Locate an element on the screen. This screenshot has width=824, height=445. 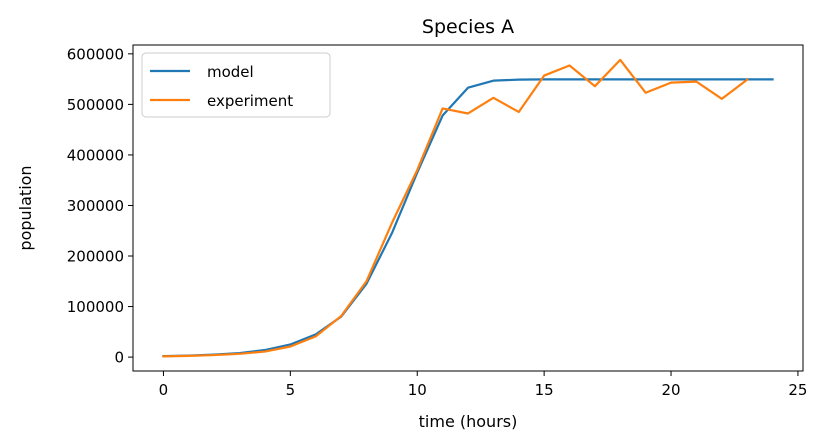
legend-label-model: model is located at coordinates (230, 72).